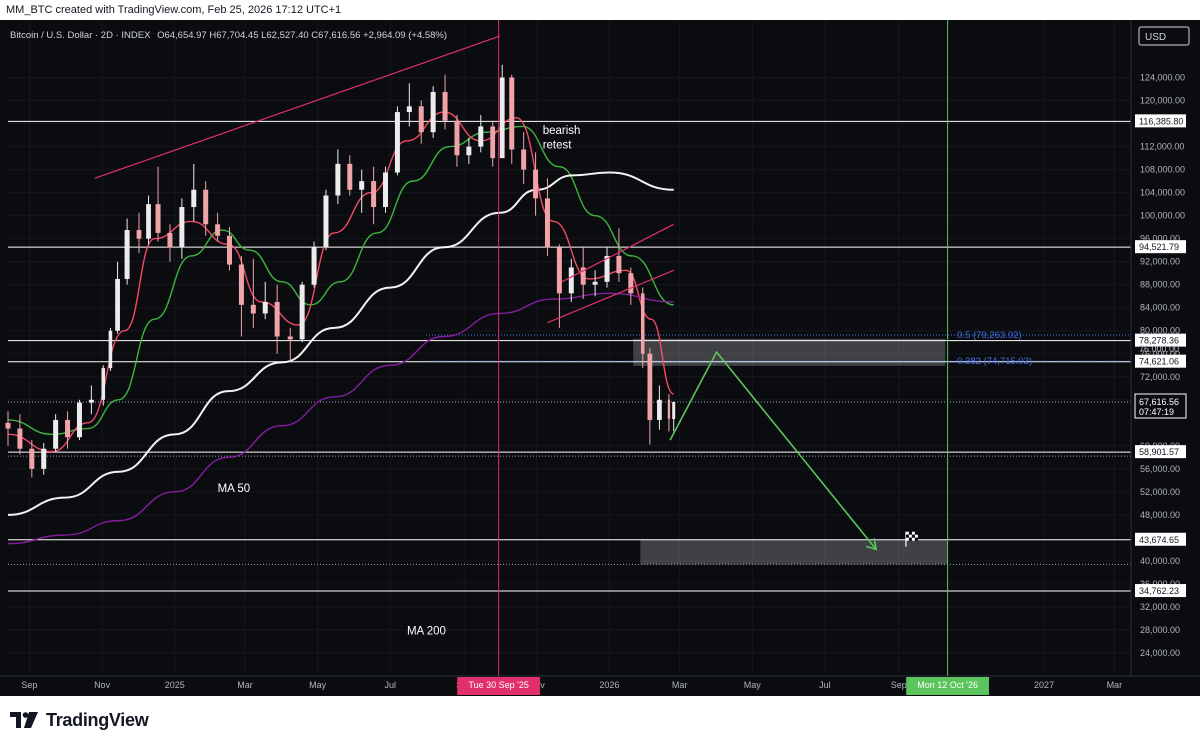  Describe the element at coordinates (79, 720) in the screenshot. I see `tradingview-logo: TradingView` at that location.